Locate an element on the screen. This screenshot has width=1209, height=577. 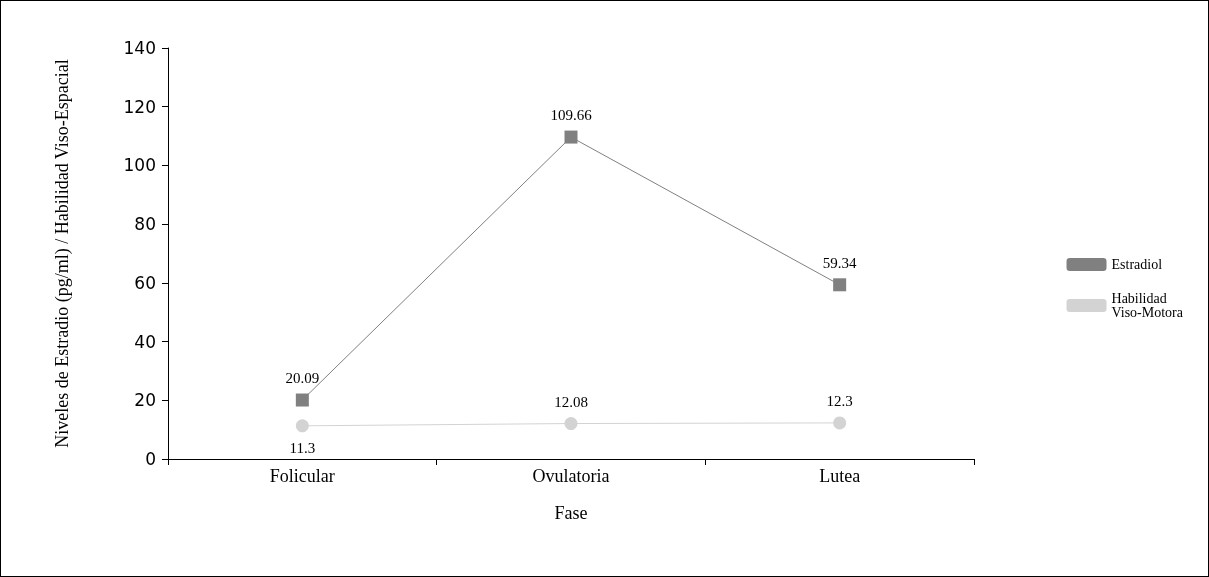
data-label: 12.3 is located at coordinates (839, 400).